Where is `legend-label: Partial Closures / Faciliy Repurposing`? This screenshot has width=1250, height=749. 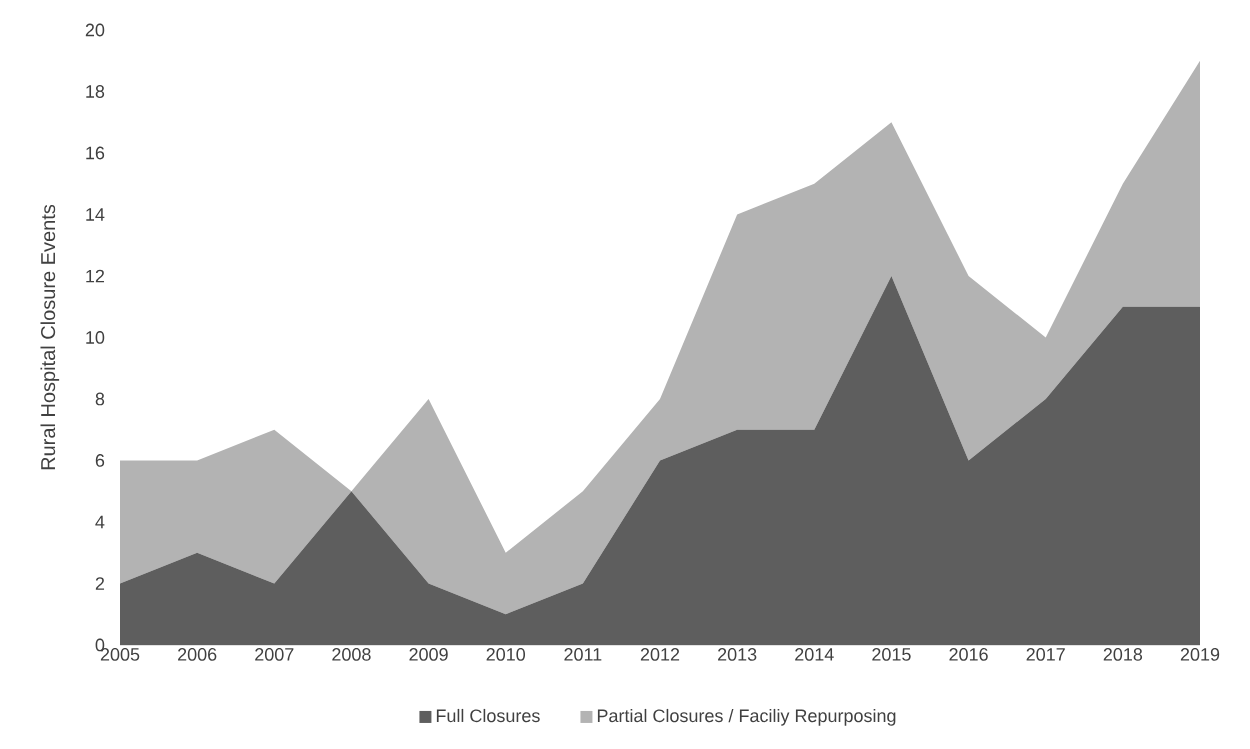 legend-label: Partial Closures / Faciliy Repurposing is located at coordinates (746, 717).